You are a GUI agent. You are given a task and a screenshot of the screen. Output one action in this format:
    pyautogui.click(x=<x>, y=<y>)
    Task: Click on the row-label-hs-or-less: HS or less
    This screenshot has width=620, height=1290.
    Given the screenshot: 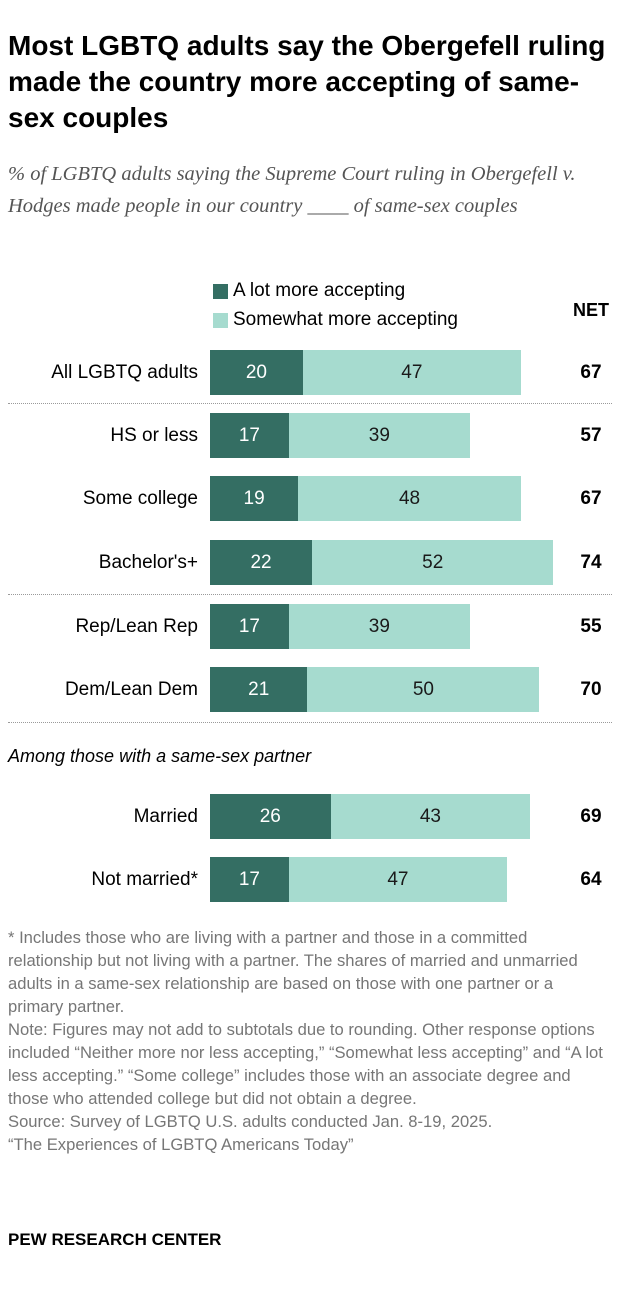 What is the action you would take?
    pyautogui.click(x=154, y=435)
    